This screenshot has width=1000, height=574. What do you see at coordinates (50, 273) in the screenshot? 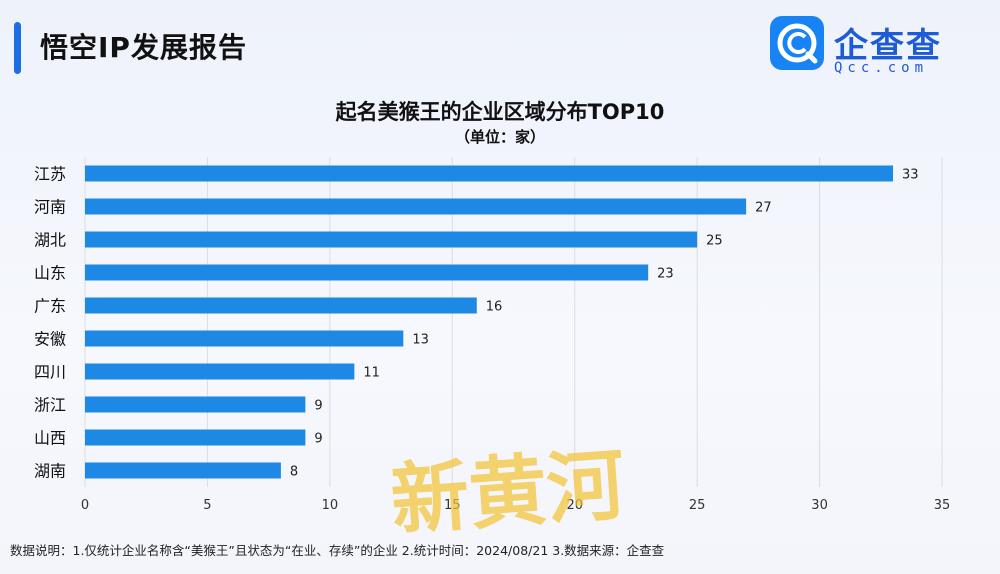
I see `category-label: 山东` at bounding box center [50, 273].